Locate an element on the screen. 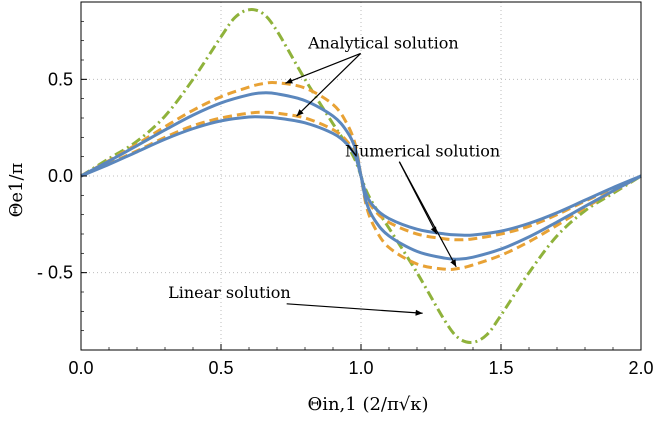  x-tick-label: 0.0 is located at coordinates (80, 368).